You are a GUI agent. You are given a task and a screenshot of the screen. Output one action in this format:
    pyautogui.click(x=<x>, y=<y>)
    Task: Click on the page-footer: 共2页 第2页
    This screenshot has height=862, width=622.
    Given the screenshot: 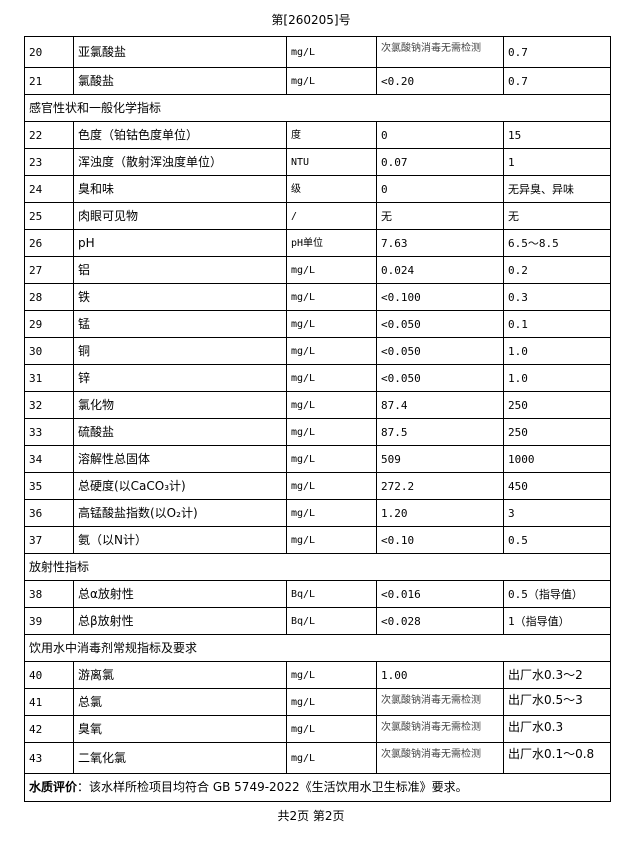 What is the action you would take?
    pyautogui.click(x=311, y=816)
    